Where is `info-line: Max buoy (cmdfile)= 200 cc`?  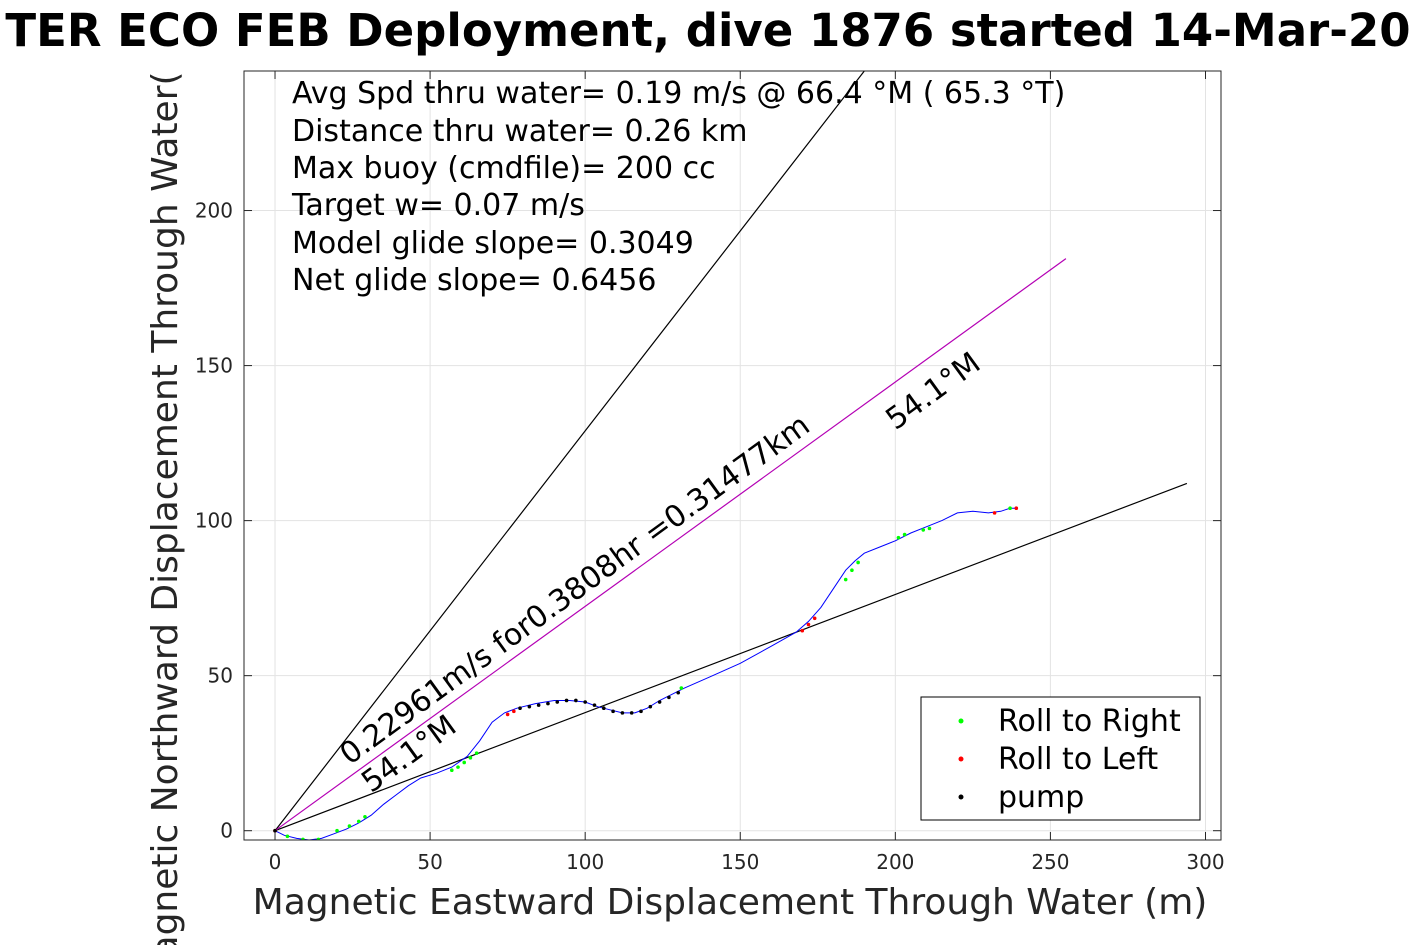
info-line: Max buoy (cmdfile)= 200 cc is located at coordinates (504, 168).